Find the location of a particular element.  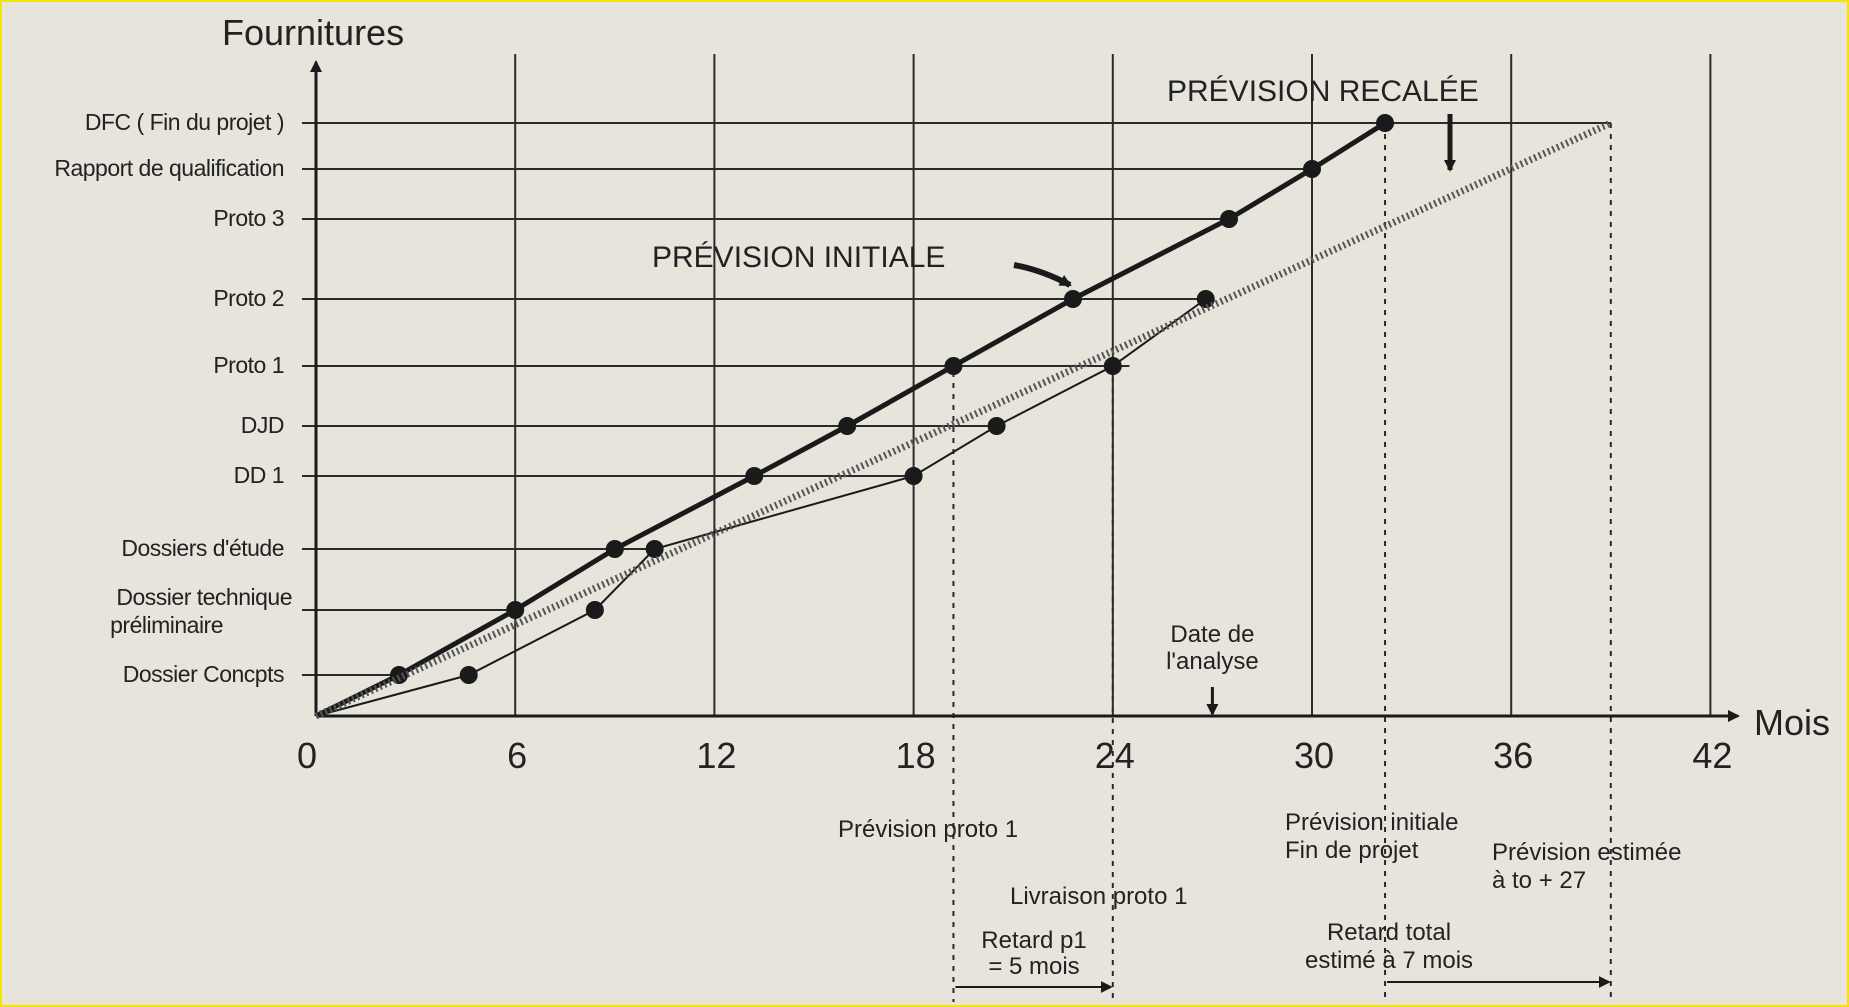

annotation-date-analyse-line-1: Date de is located at coordinates (1212, 634).